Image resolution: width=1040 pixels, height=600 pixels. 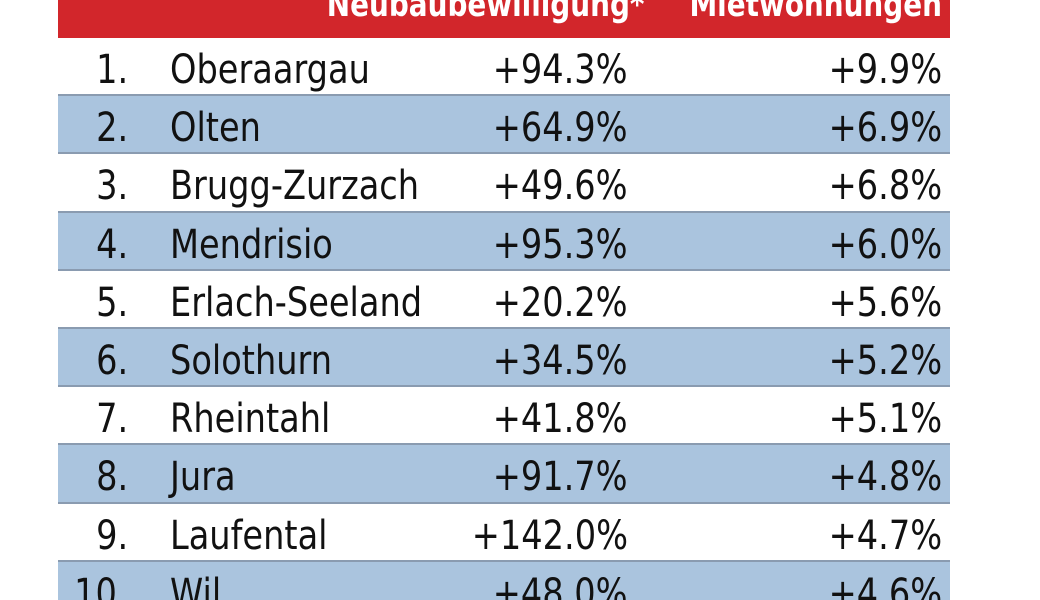 I want to click on mietwohnungen-cell: +6.0%, so click(x=885, y=244).